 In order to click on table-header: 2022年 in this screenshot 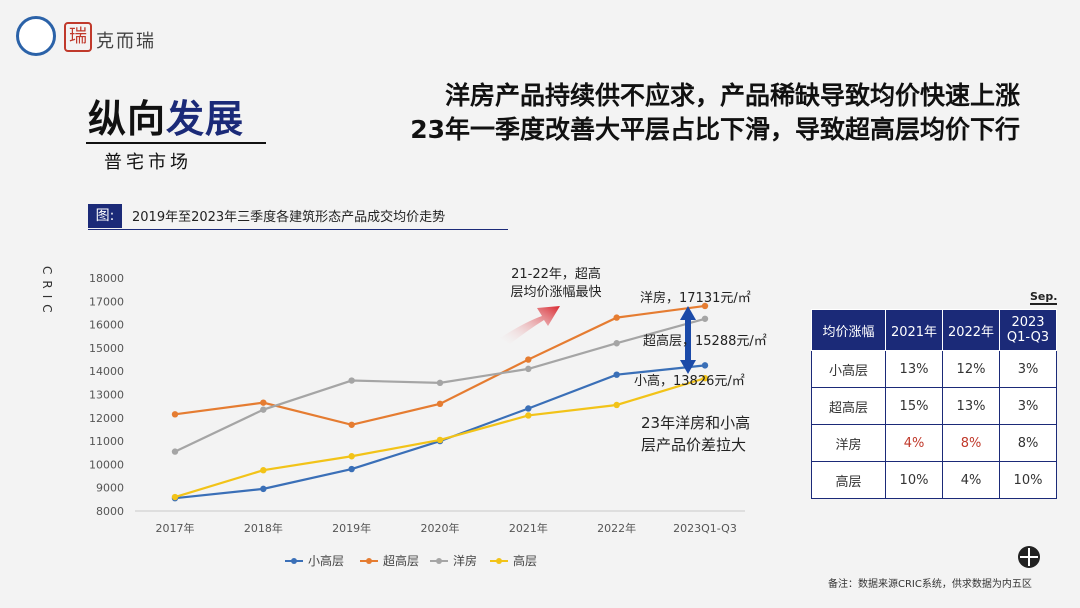, I will do `click(971, 330)`.